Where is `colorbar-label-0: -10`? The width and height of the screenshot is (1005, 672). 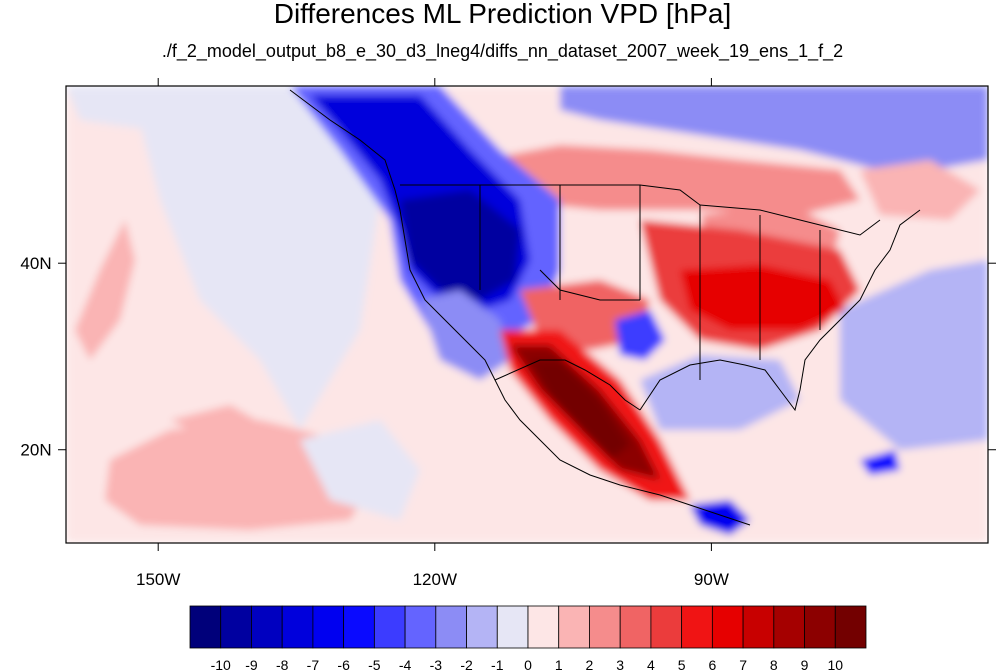 colorbar-label-0: -10 is located at coordinates (221, 664).